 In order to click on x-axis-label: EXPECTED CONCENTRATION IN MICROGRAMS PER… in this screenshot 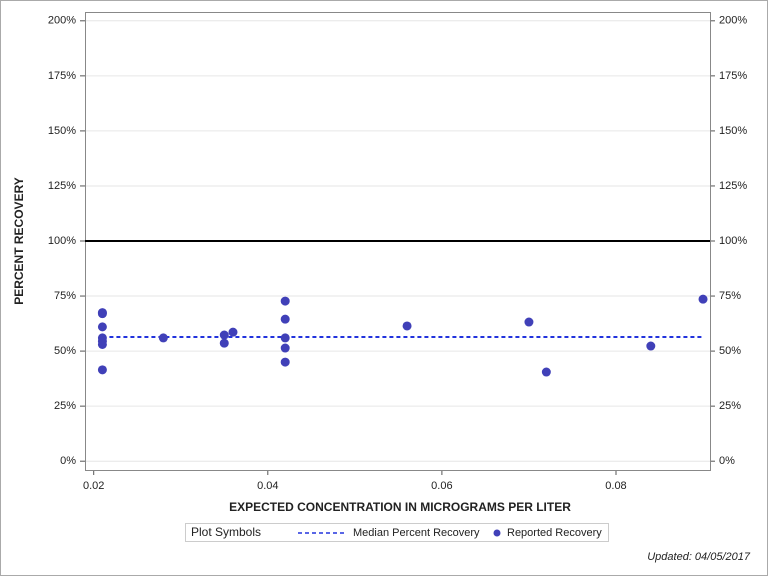, I will do `click(400, 507)`.